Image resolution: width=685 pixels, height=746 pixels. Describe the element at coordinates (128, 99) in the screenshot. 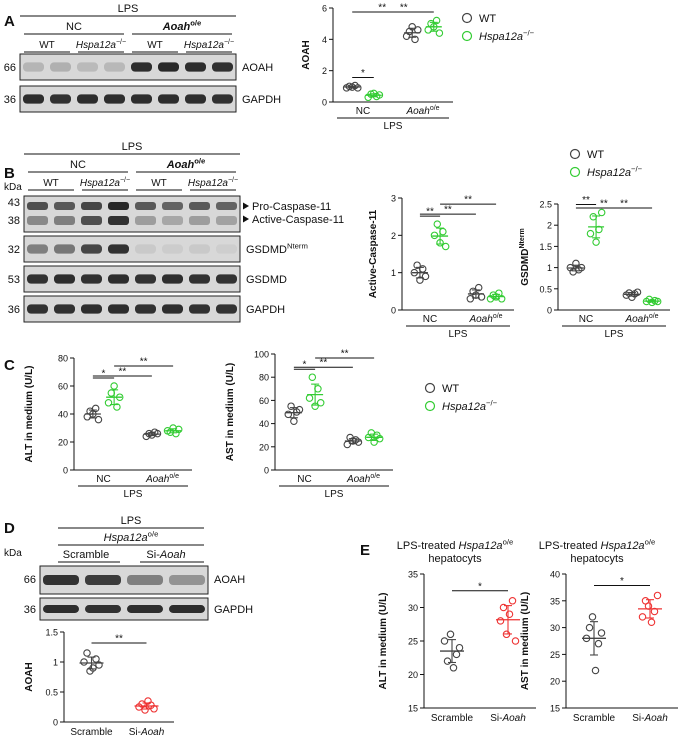

I see `blot-row-GAPDH` at that location.